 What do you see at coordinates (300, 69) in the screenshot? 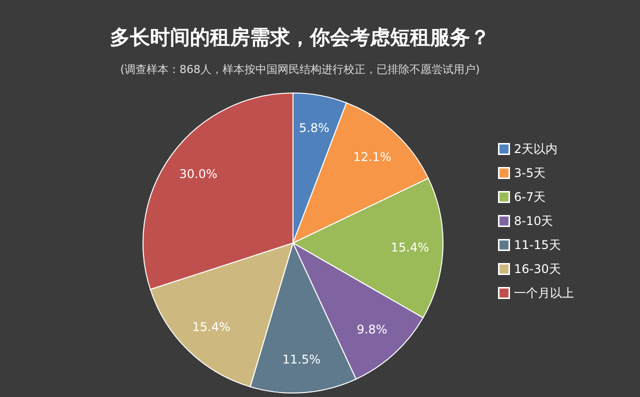
I see `chart-subtitle: (调查样本：868人，样本按中国网民结构进行校正，已排除不愿尝试用户)` at bounding box center [300, 69].